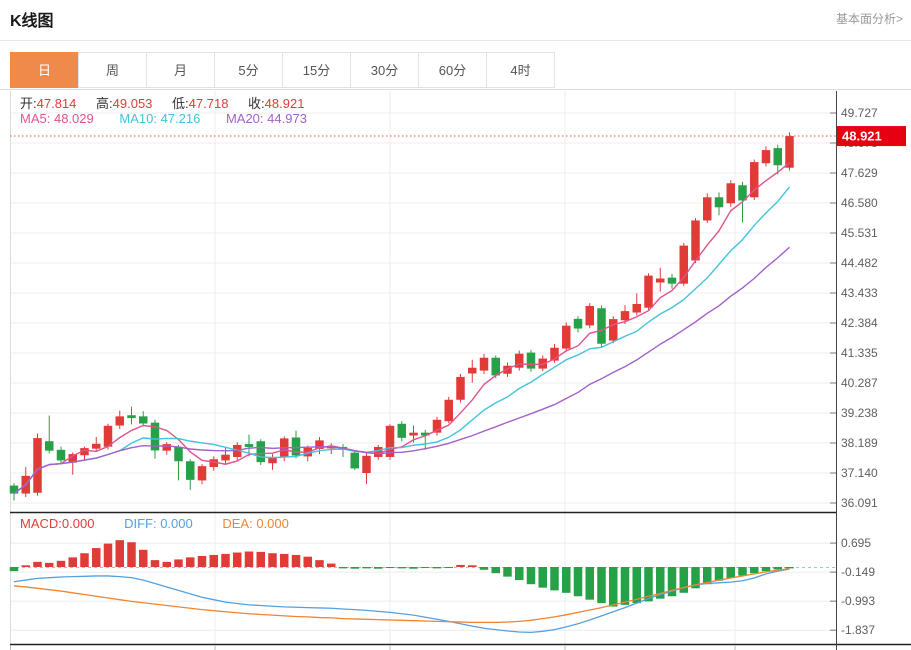 This screenshot has height=650, width=911. I want to click on interval-tab-strip: 日 周 月 5分 15分 30分 60分 4时, so click(455, 71).